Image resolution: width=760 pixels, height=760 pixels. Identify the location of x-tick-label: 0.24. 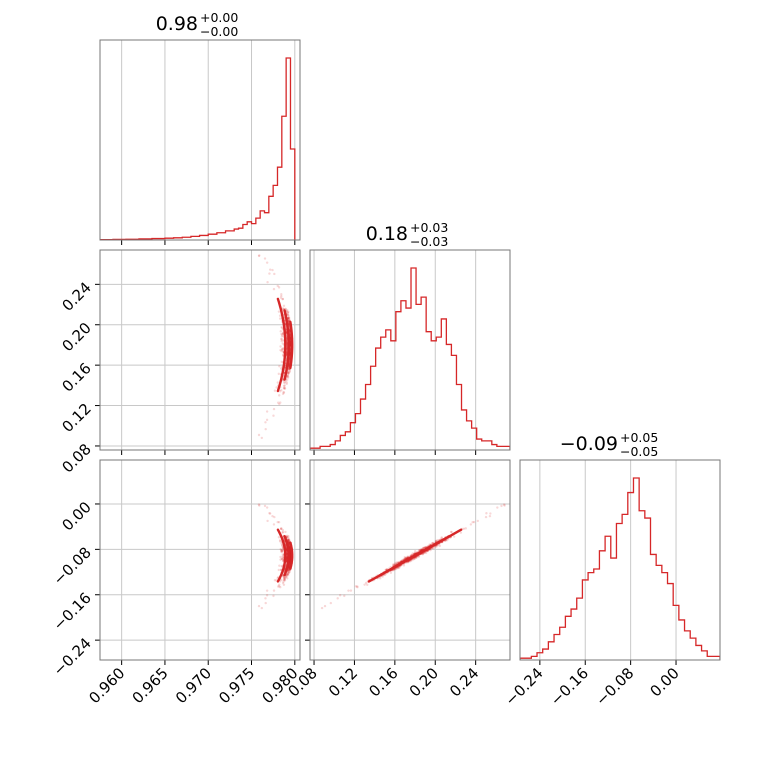
(464, 682).